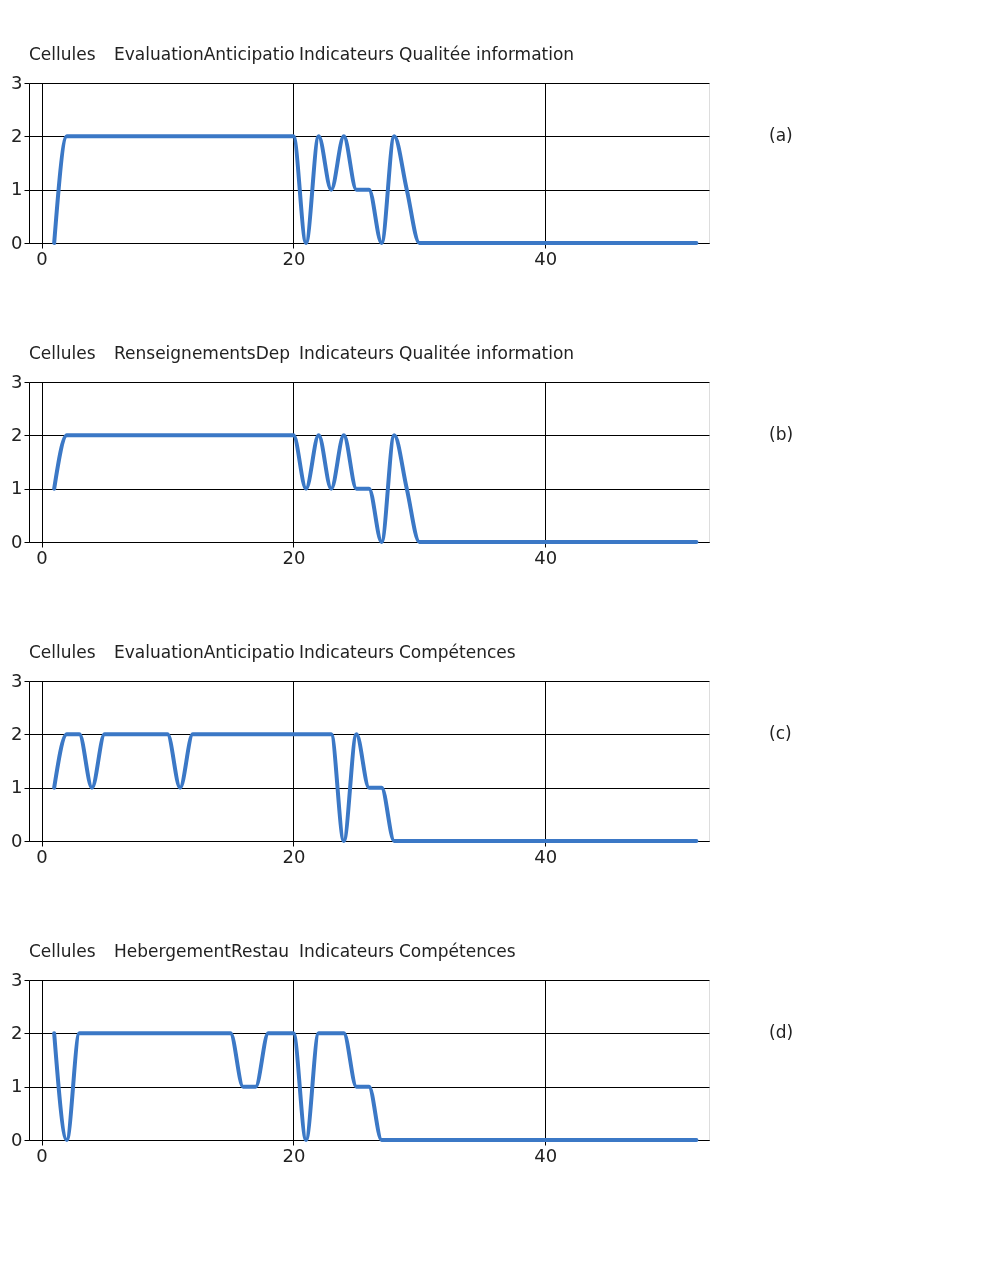 This screenshot has height=1280, width=995. Describe the element at coordinates (780, 733) in the screenshot. I see `text: (c)` at that location.